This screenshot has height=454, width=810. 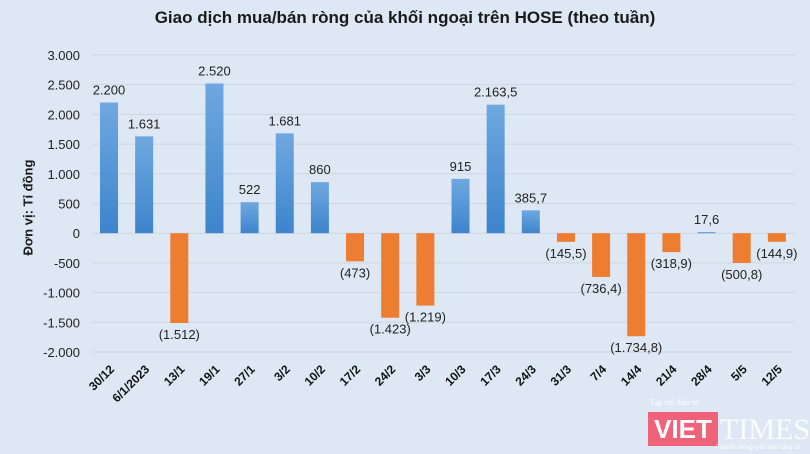 What do you see at coordinates (706, 219) in the screenshot?
I see `data-label: 17,6` at bounding box center [706, 219].